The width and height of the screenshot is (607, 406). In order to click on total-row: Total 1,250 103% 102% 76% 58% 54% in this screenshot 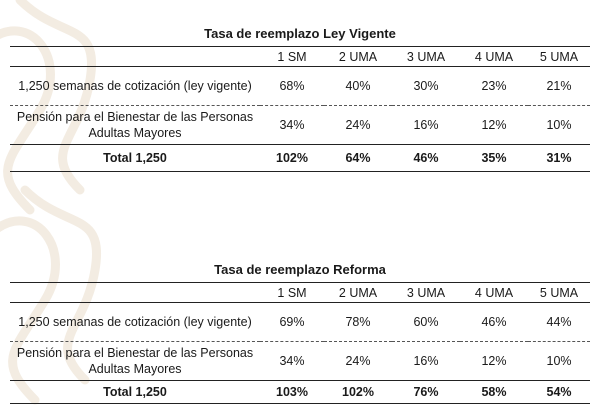, I will do `click(300, 392)`.